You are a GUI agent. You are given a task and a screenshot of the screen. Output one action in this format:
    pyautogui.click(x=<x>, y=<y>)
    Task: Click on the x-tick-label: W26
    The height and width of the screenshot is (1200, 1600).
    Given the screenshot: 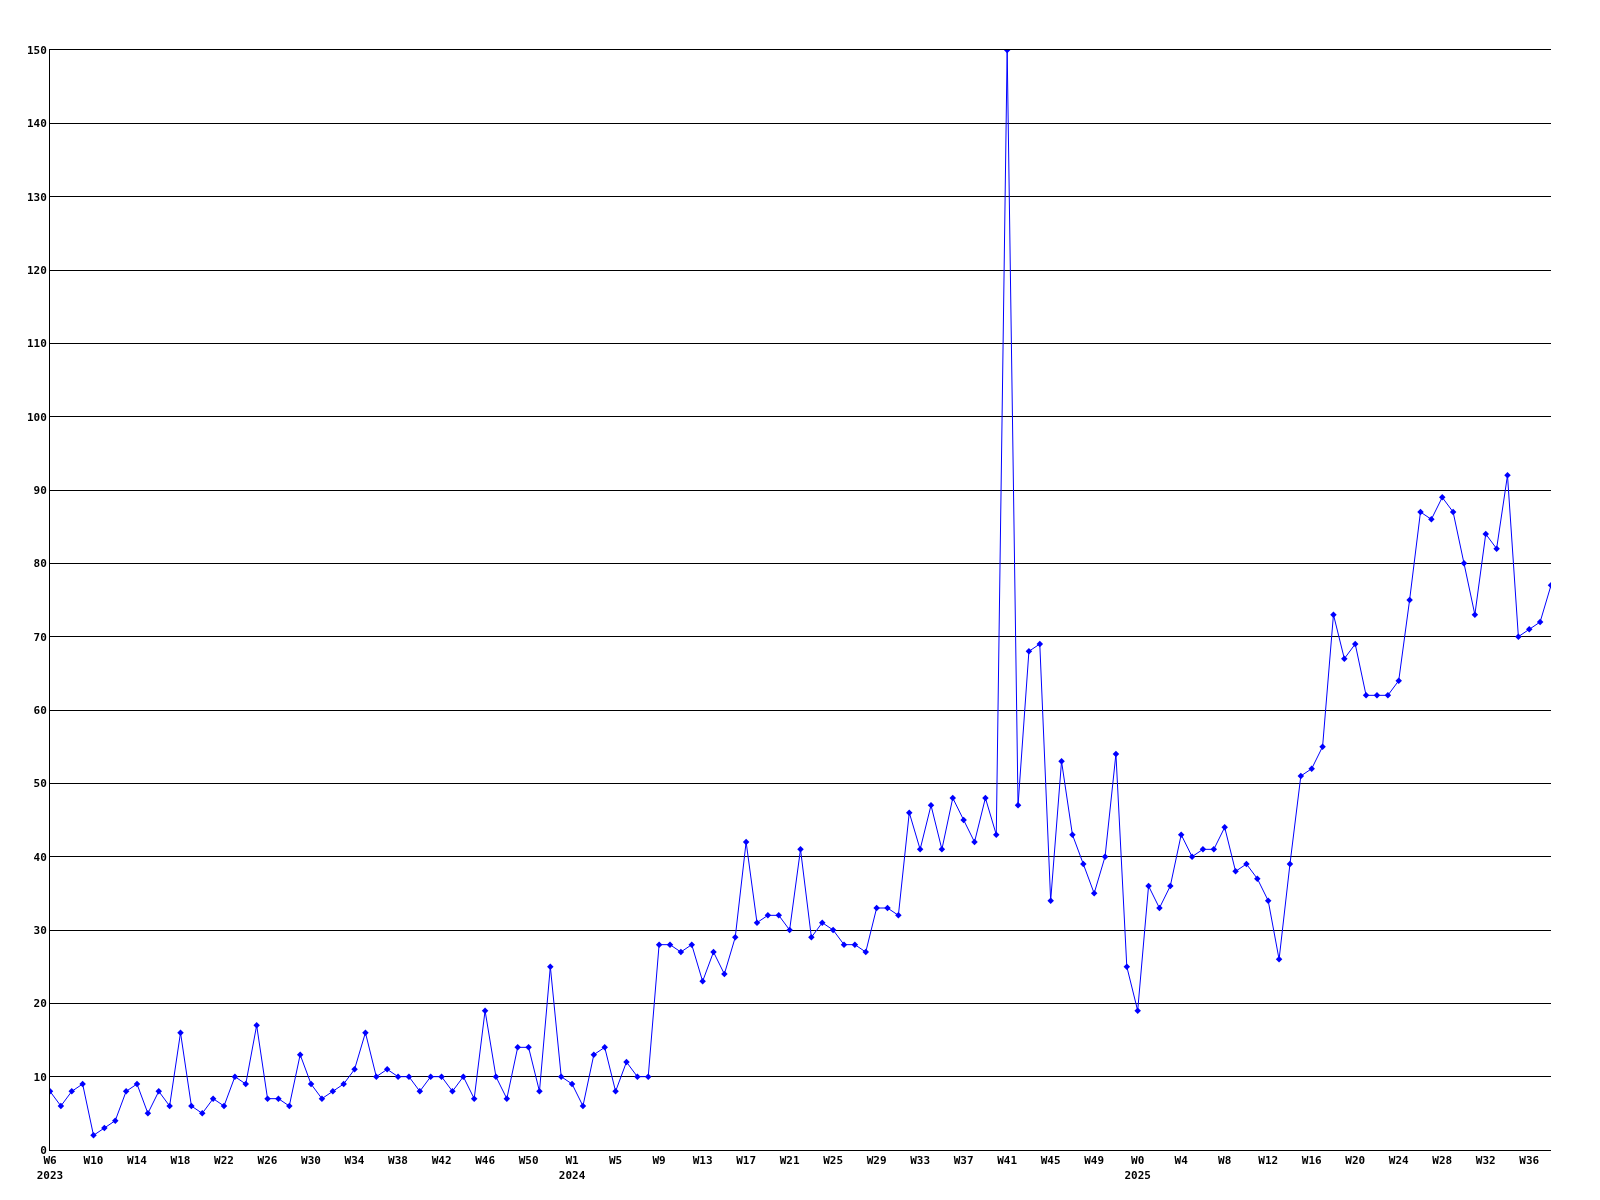 What is the action you would take?
    pyautogui.click(x=267, y=1161)
    